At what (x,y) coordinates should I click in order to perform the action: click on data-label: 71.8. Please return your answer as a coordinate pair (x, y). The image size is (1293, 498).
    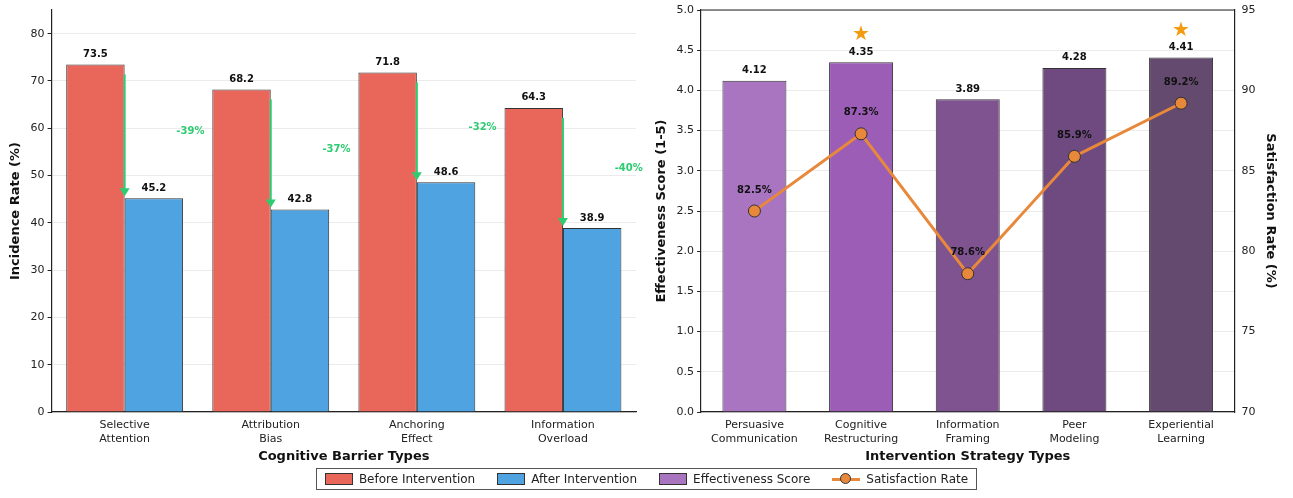
    Looking at the image, I should click on (387, 62).